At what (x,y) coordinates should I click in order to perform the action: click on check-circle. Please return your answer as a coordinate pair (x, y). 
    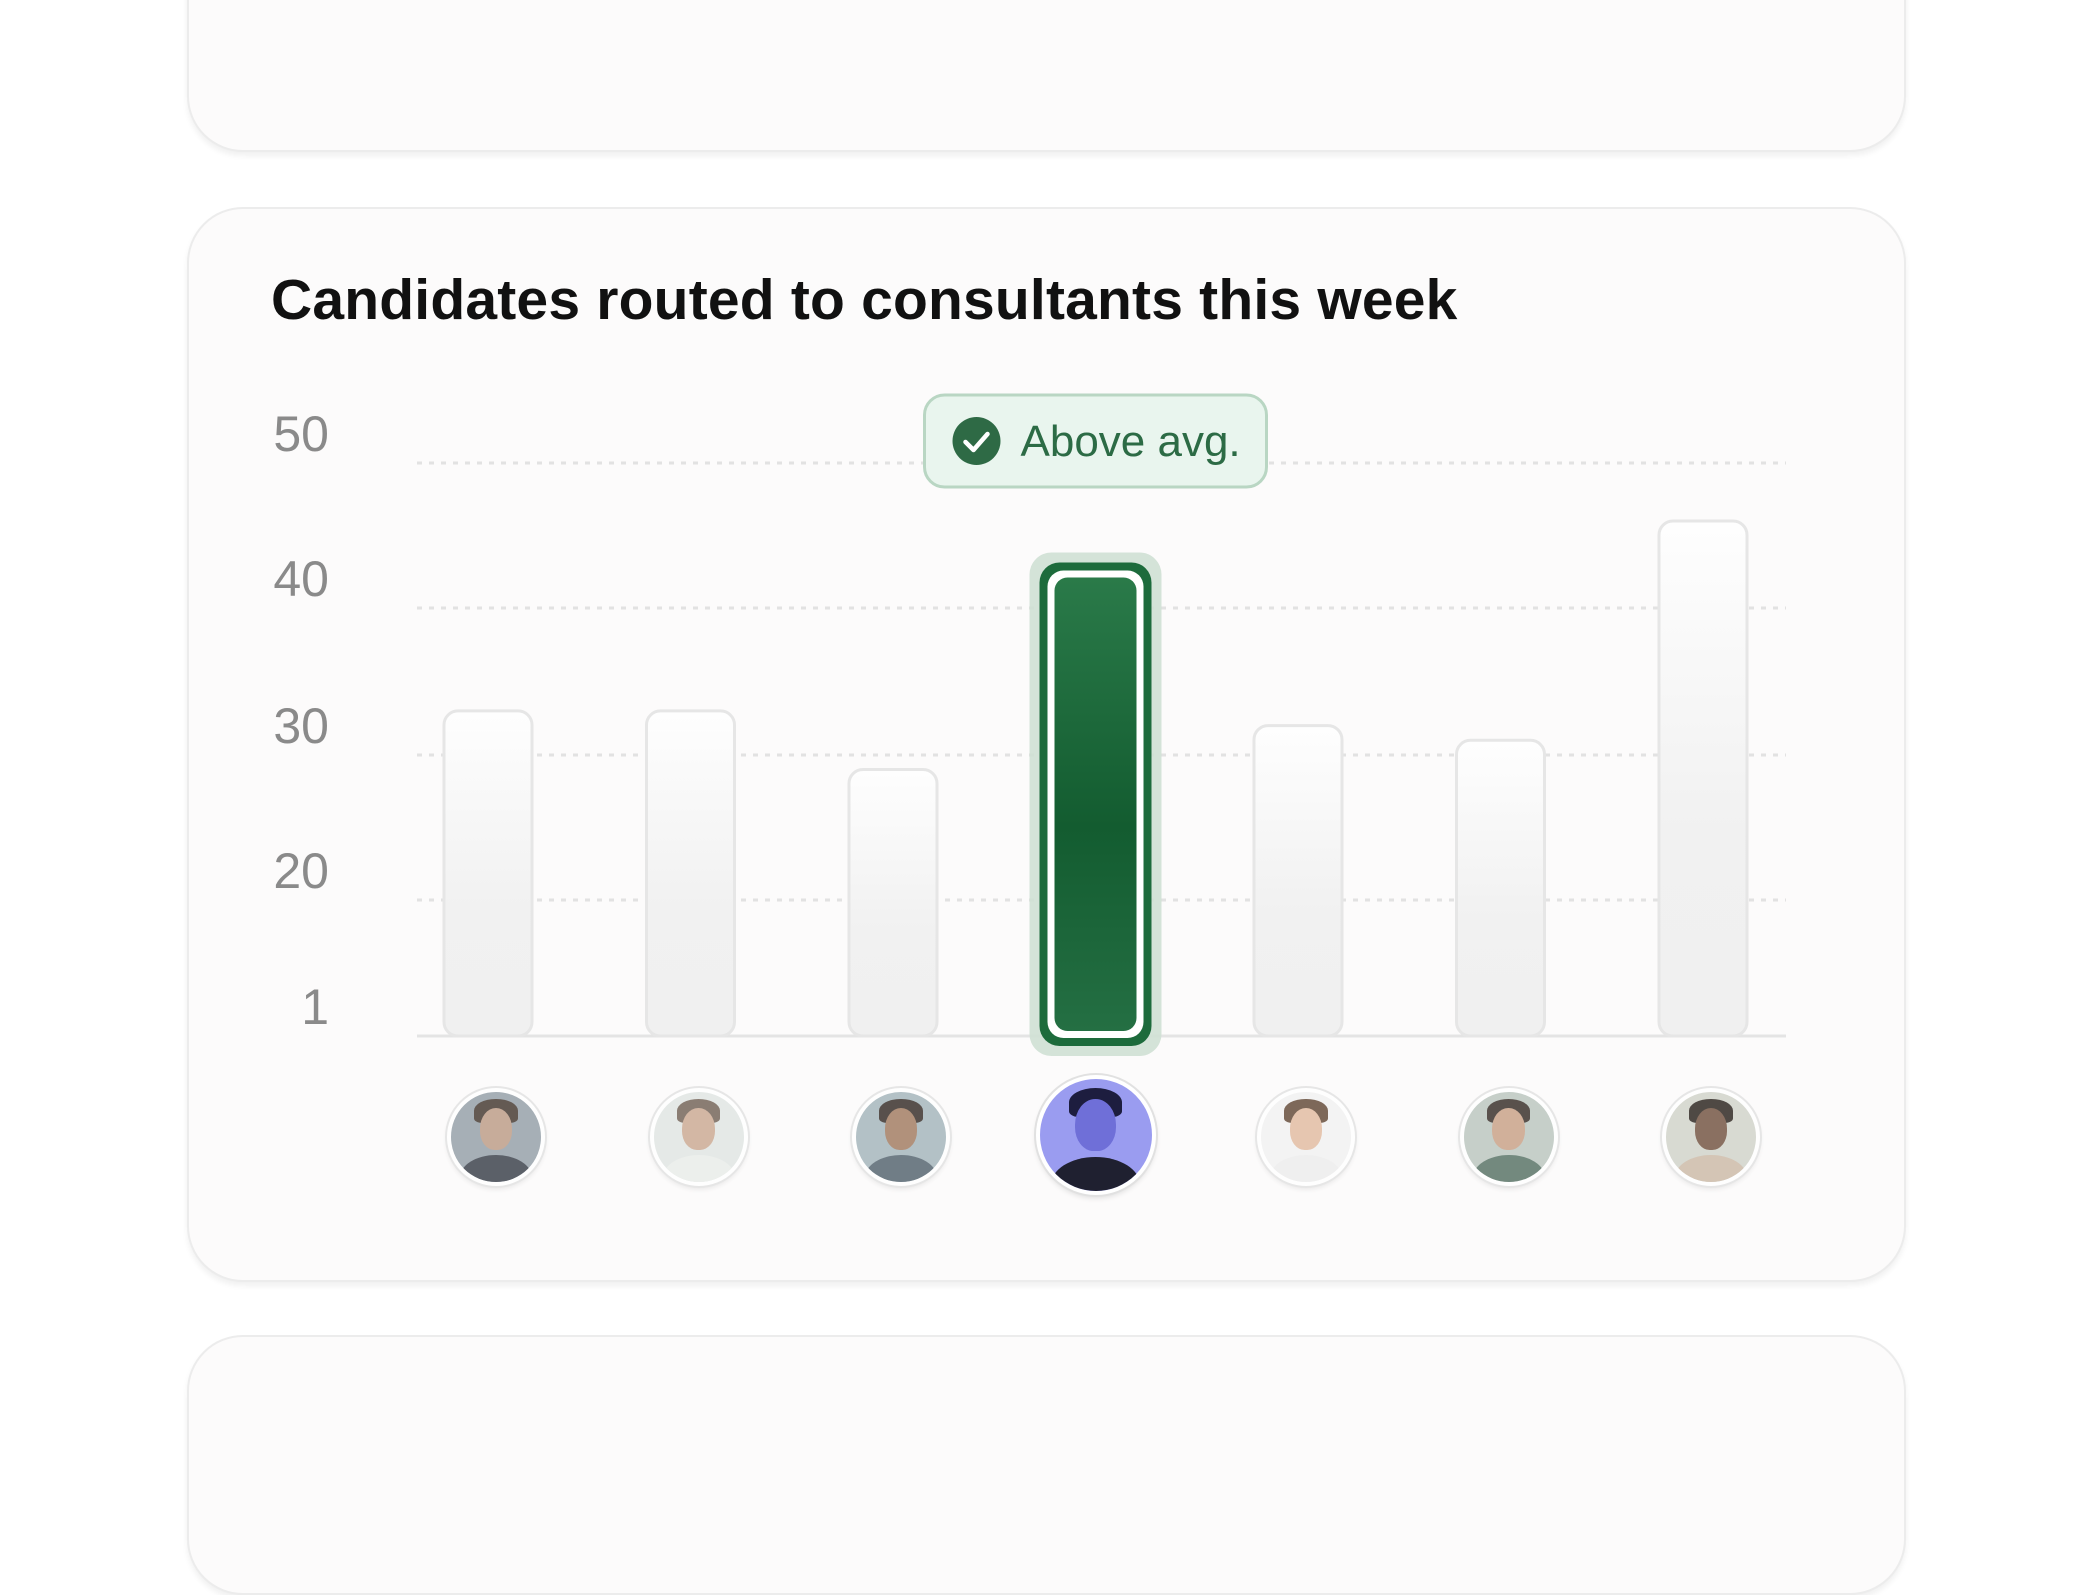
    Looking at the image, I should click on (976, 441).